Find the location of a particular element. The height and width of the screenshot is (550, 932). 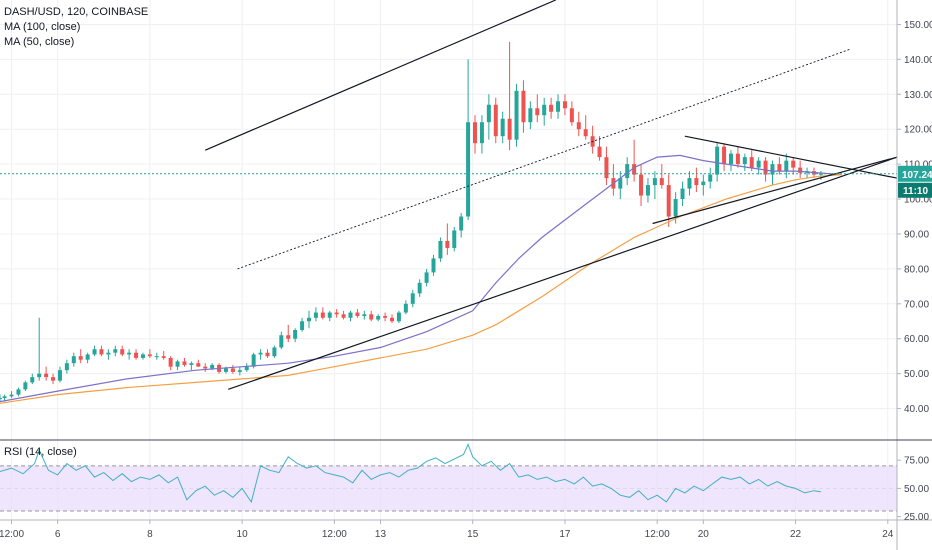

time-tick-label-0: 12:00 is located at coordinates (12, 534).